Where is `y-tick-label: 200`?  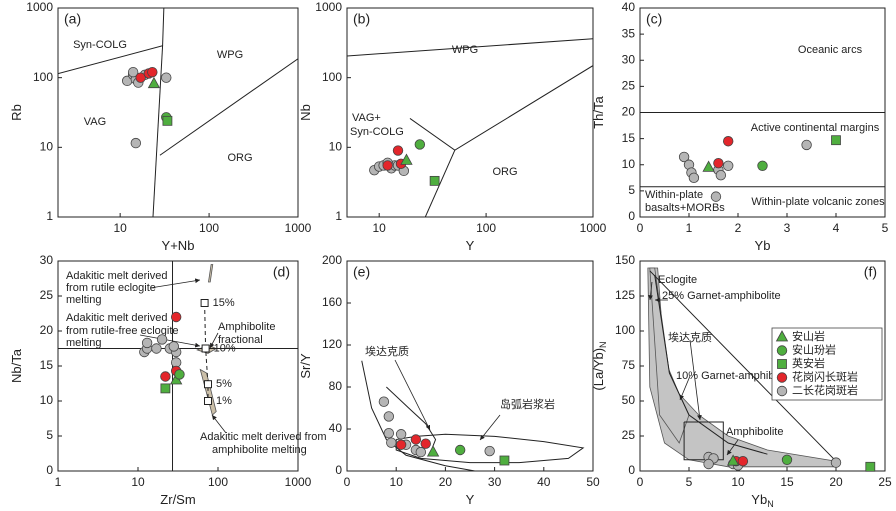 y-tick-label: 200 is located at coordinates (332, 260).